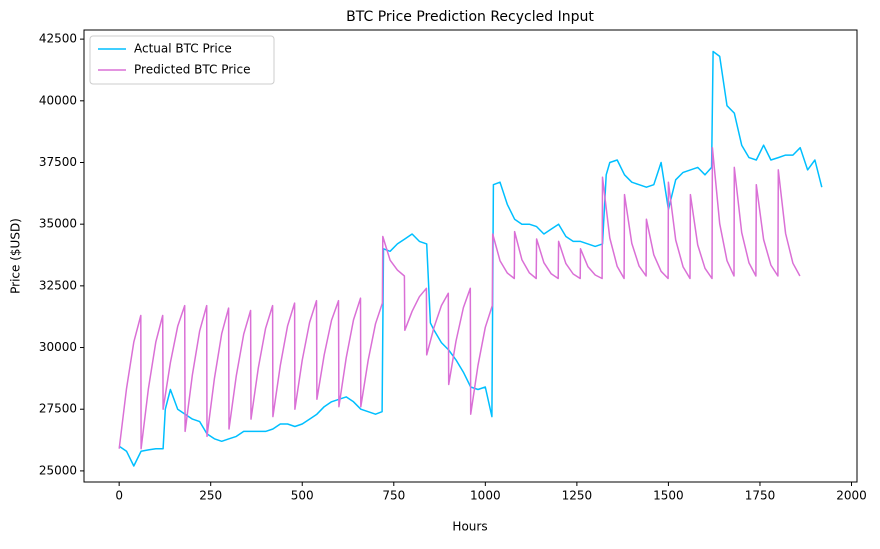  What do you see at coordinates (470, 17) in the screenshot?
I see `chart-title: BTC Price Prediction Recycled Input` at bounding box center [470, 17].